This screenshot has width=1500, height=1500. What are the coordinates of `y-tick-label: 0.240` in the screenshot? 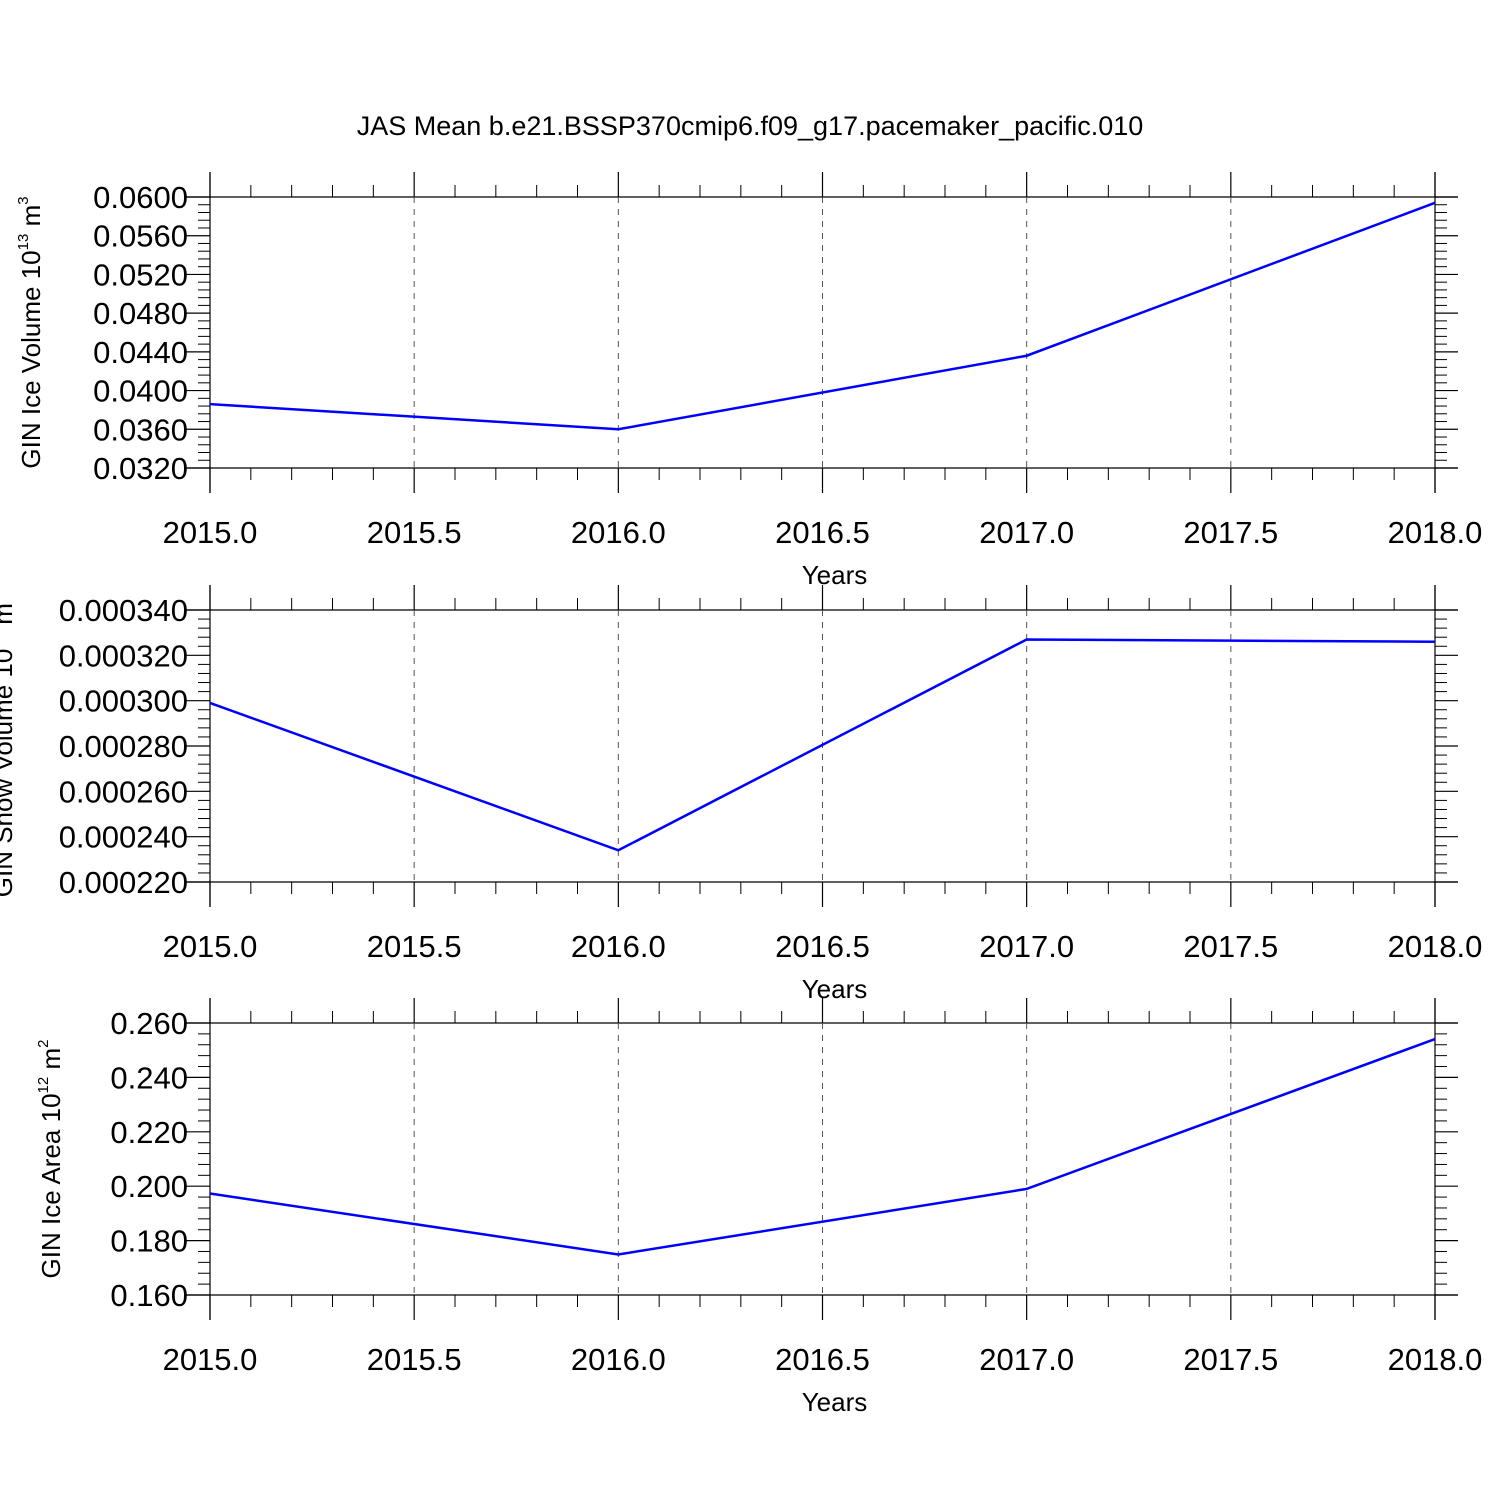 It's located at (149, 1077).